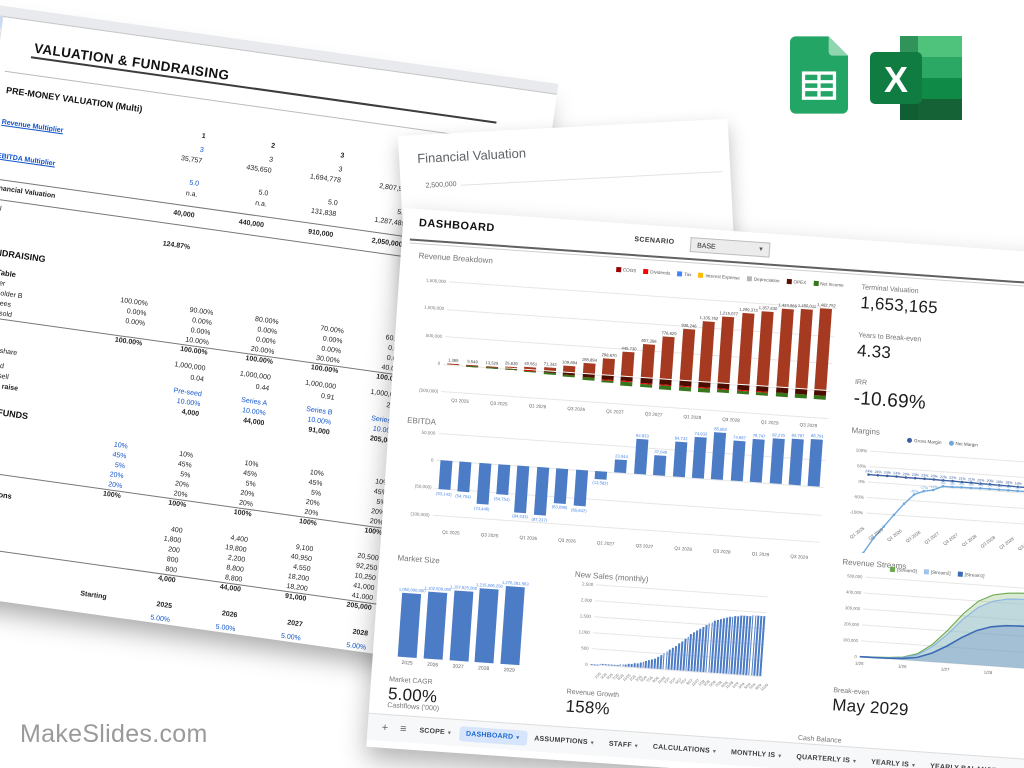 The width and height of the screenshot is (1024, 768). I want to click on axis-tick-label: 2025, so click(407, 663).